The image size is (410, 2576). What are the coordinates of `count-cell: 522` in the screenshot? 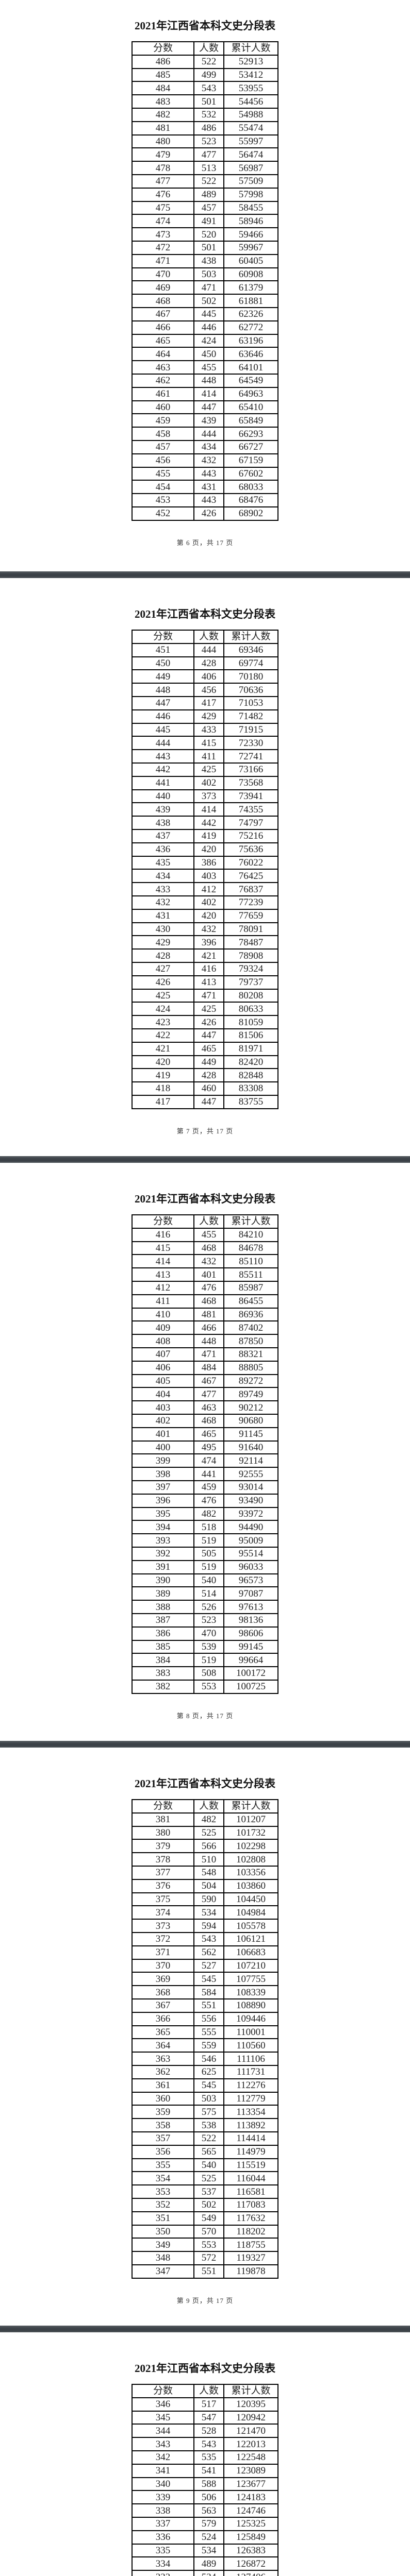 It's located at (208, 61).